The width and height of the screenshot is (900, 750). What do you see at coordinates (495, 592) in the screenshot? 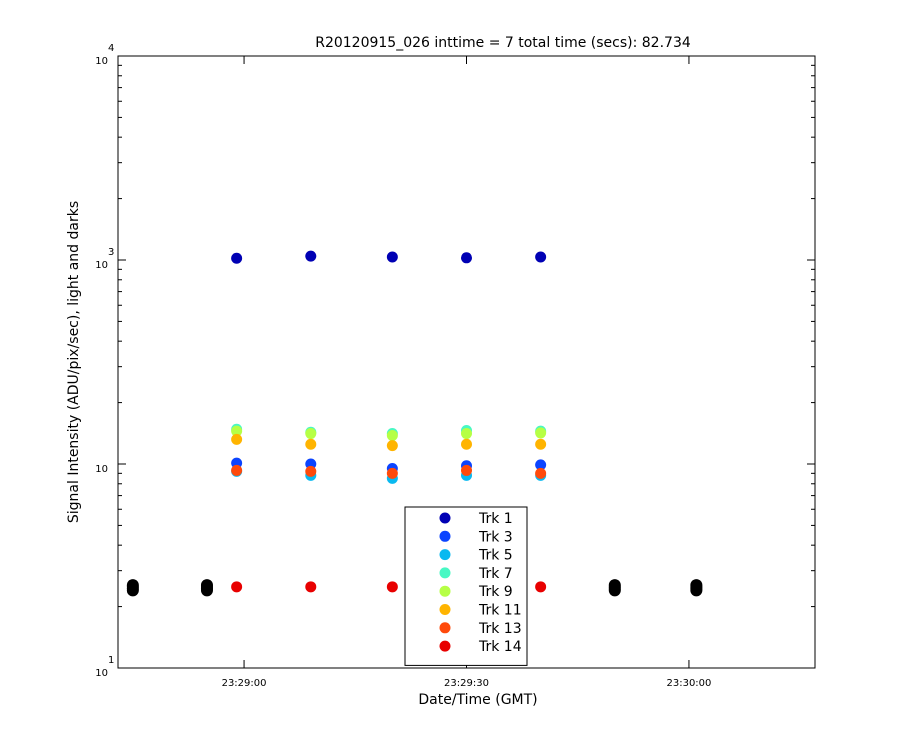
I see `legend-label: Trk 9` at bounding box center [495, 592].